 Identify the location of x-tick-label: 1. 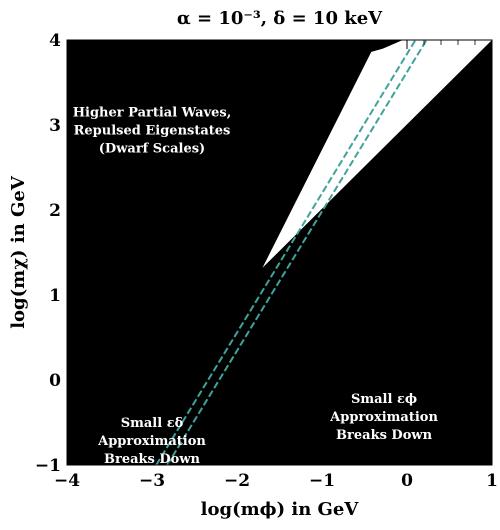
(492, 481).